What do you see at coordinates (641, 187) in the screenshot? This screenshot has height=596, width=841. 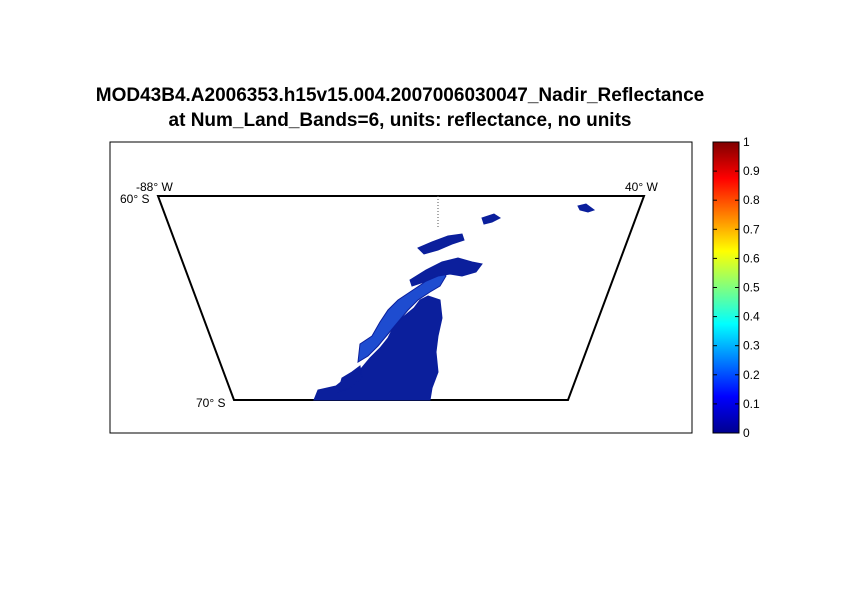 I see `label-top-right-lon: 40° W` at bounding box center [641, 187].